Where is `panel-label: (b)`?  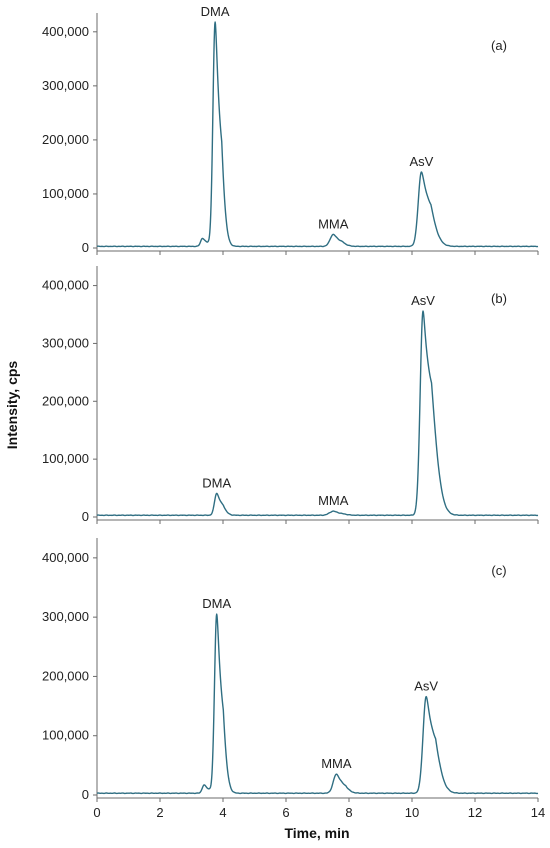
panel-label: (b) is located at coordinates (499, 298).